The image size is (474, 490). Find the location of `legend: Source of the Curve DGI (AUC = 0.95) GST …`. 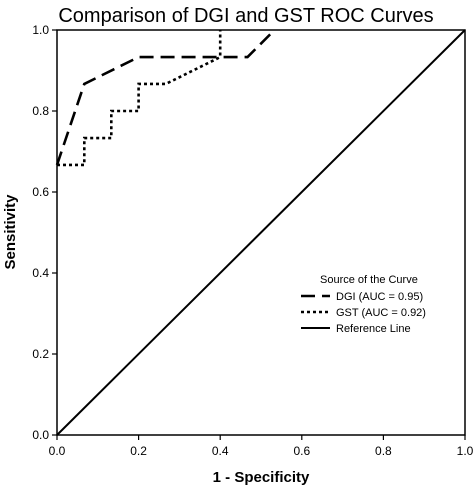

legend: Source of the Curve DGI (AUC = 0.95) GST … is located at coordinates (363, 304).